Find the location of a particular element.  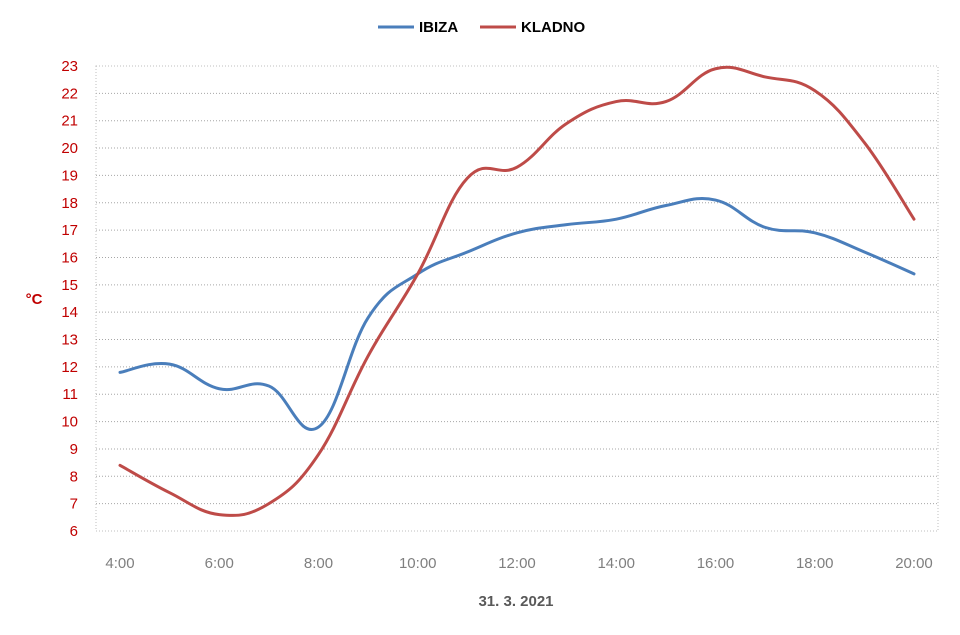

y-tick-label: 17 is located at coordinates (69, 230).